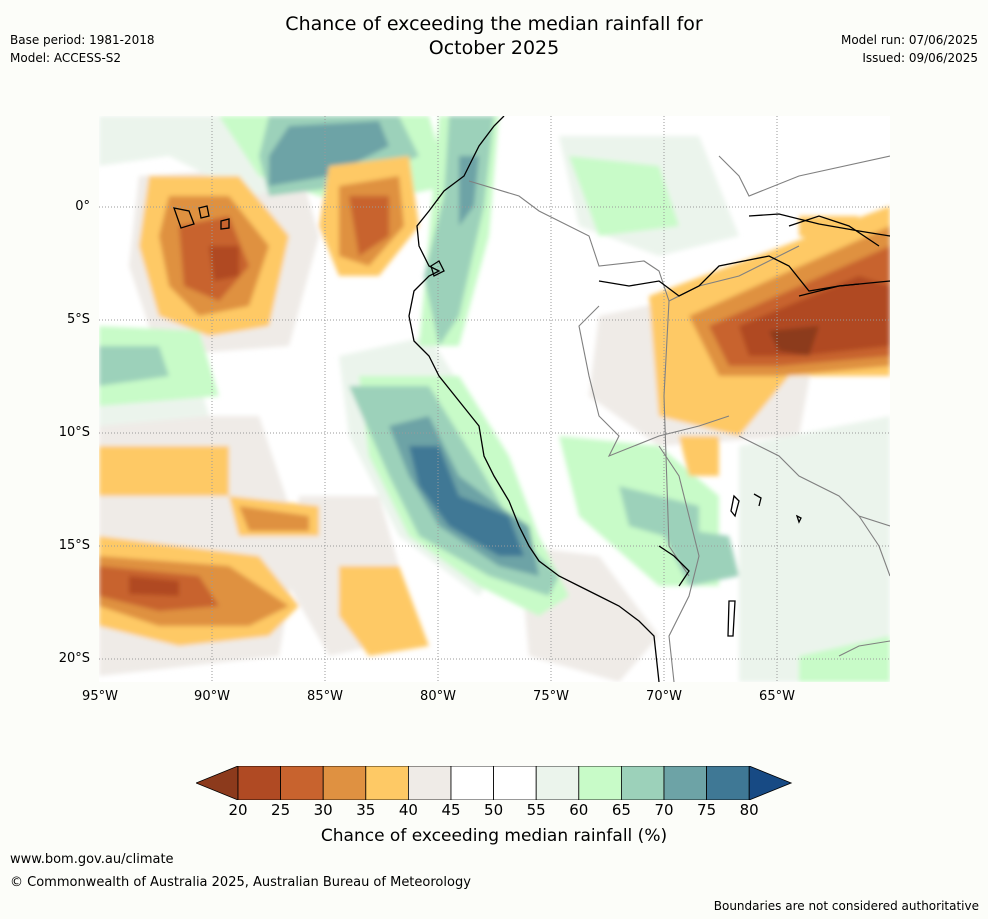 The width and height of the screenshot is (988, 919). I want to click on lat-label-20s: 20°S, so click(74, 658).